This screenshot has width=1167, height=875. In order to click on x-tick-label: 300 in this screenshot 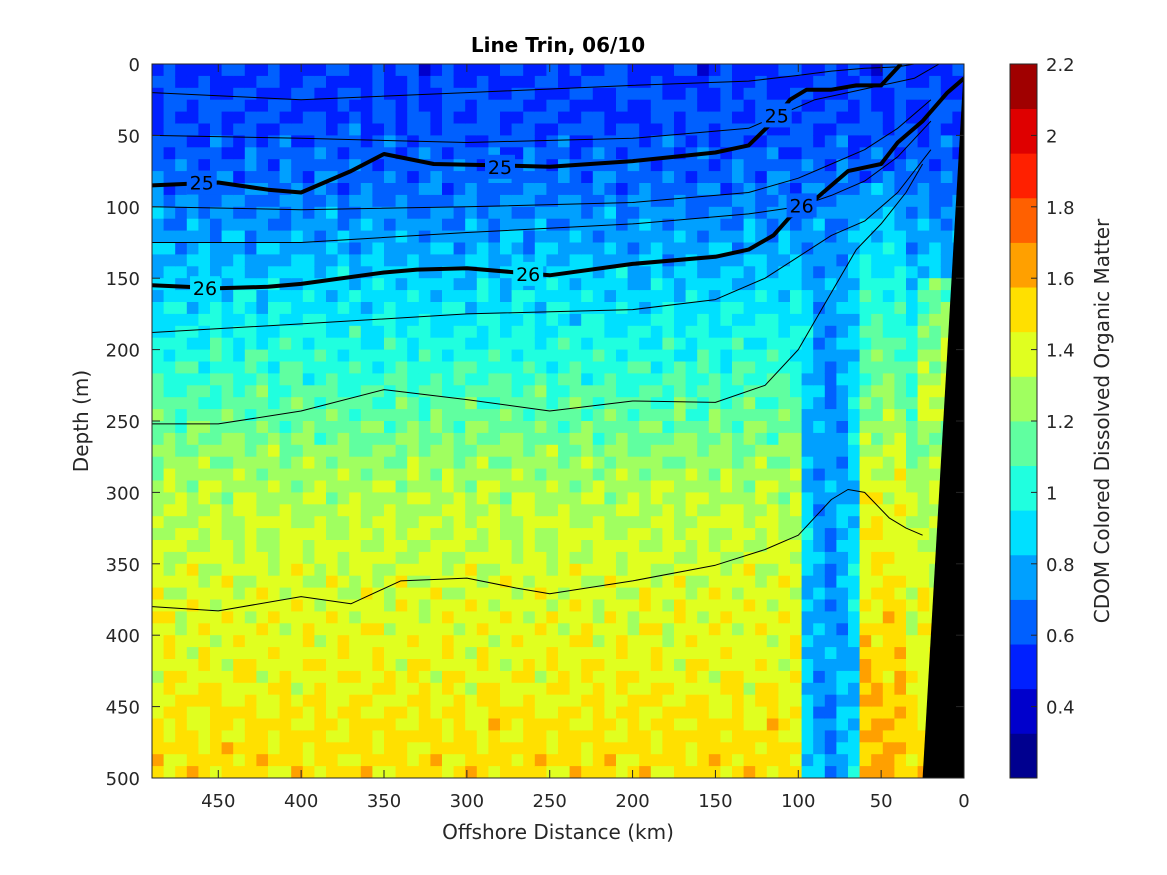, I will do `click(467, 801)`.